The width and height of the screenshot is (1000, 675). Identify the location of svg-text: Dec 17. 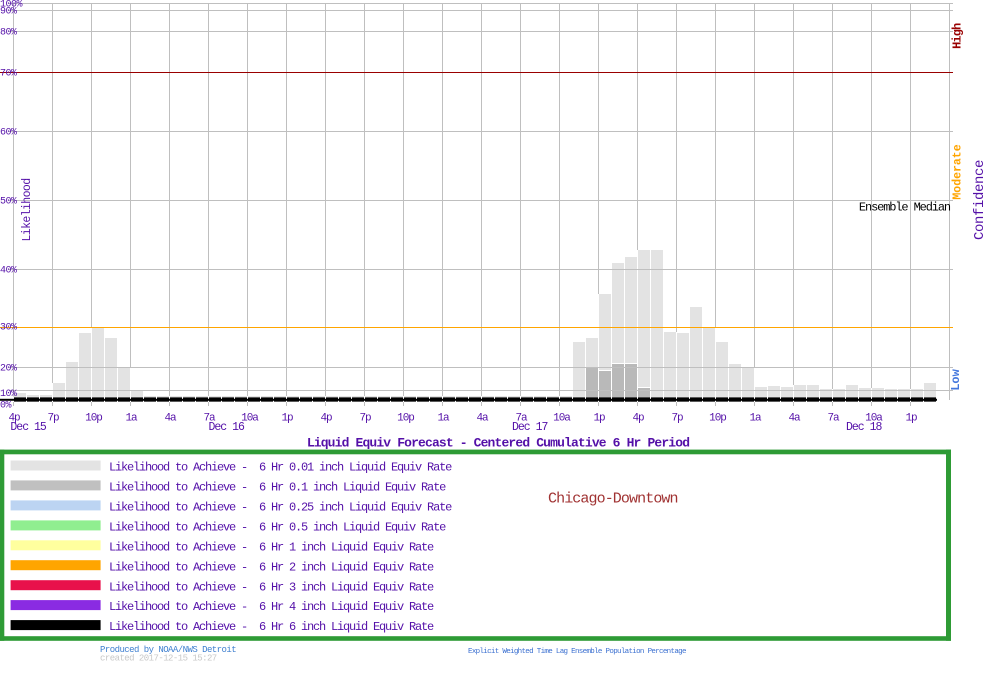
(530, 427).